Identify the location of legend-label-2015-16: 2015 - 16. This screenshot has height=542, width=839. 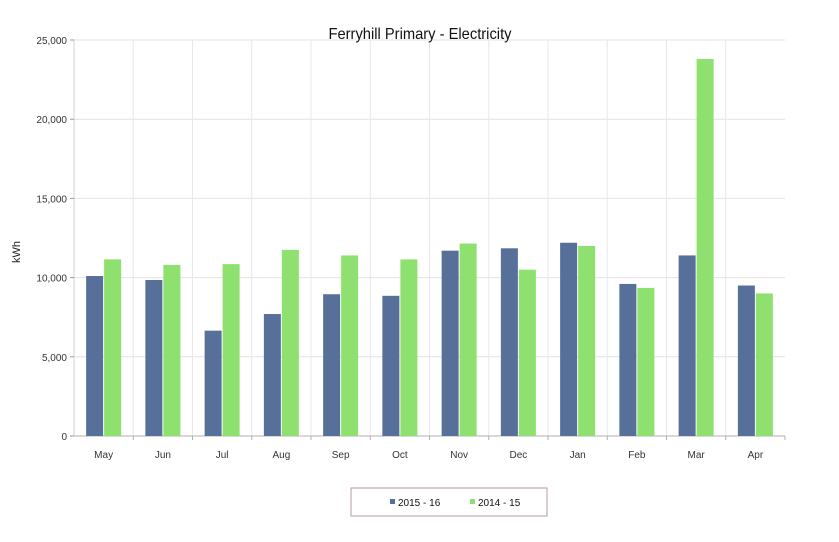
(419, 503).